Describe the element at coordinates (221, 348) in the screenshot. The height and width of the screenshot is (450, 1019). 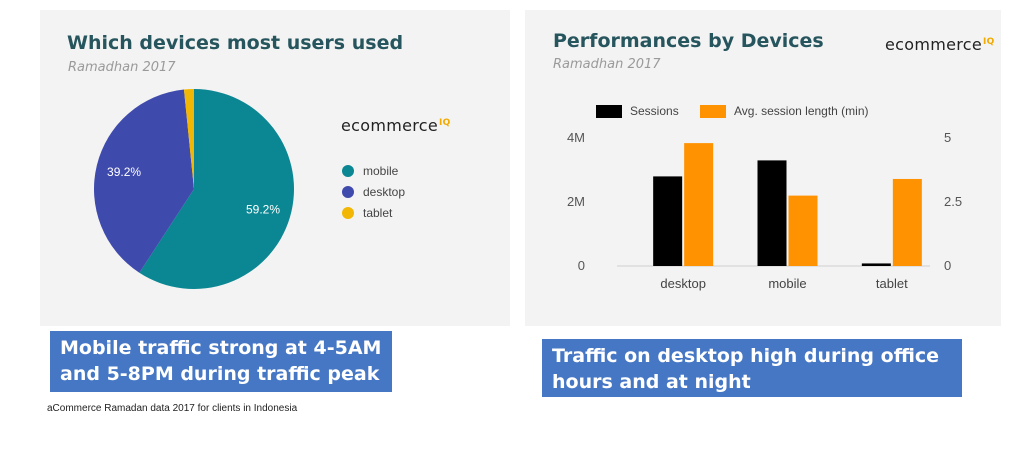
I see `callout-line: Mobile traffic strong at 4-5AM` at that location.